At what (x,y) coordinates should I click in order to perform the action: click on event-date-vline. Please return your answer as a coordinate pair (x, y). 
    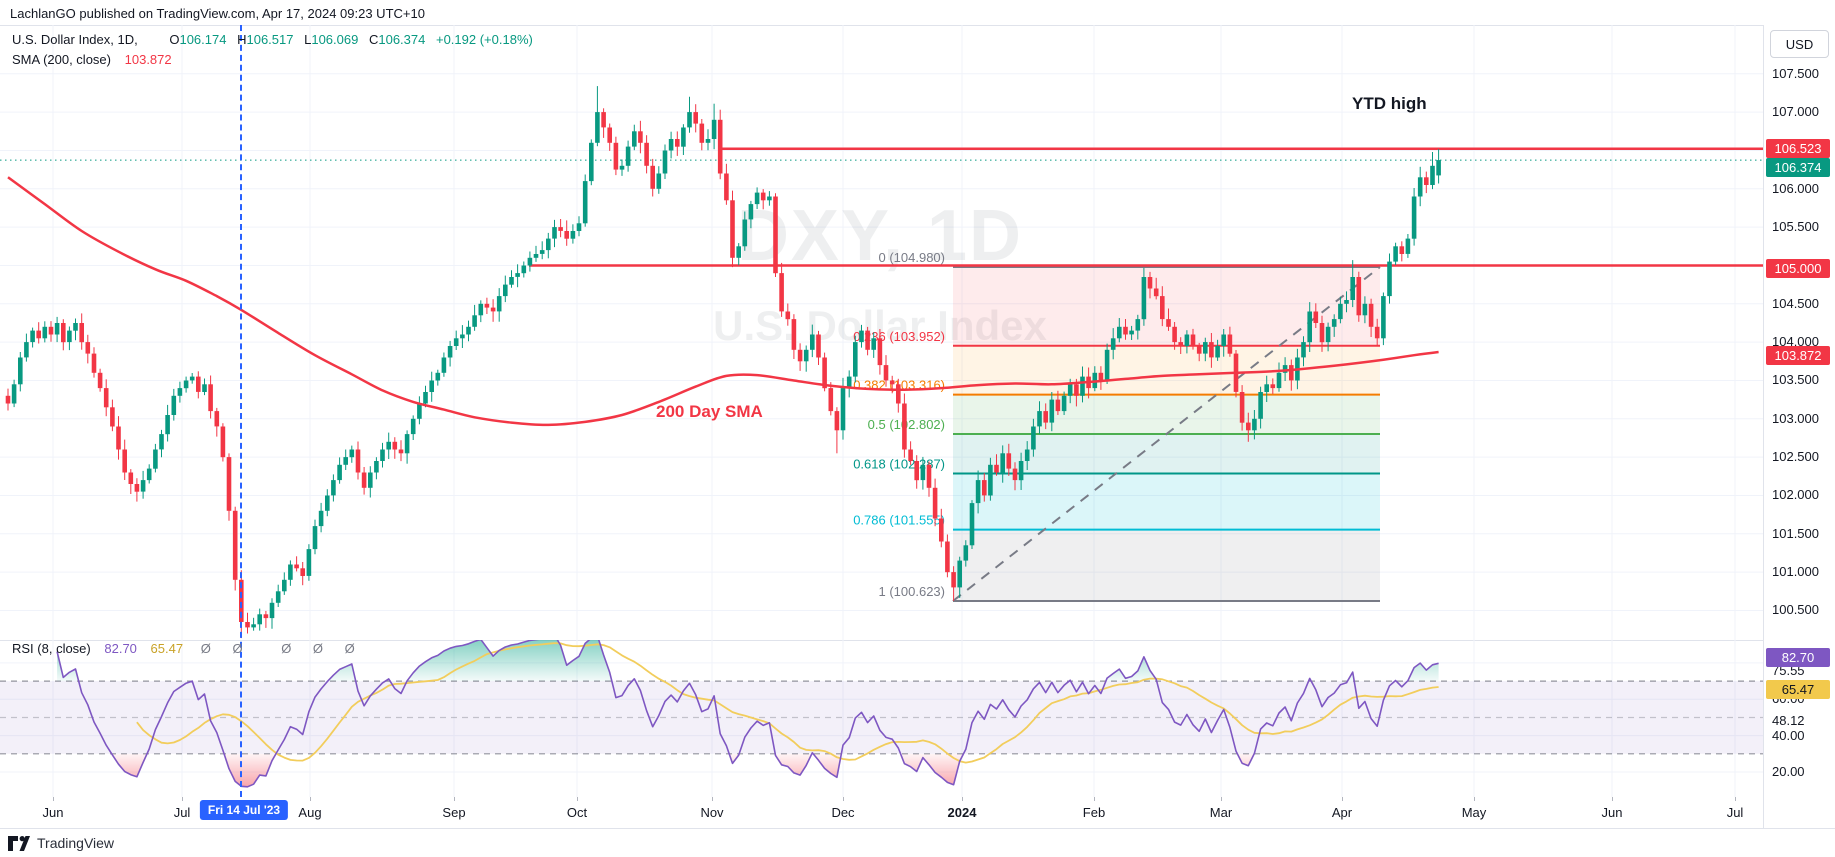
    Looking at the image, I should click on (241, 411).